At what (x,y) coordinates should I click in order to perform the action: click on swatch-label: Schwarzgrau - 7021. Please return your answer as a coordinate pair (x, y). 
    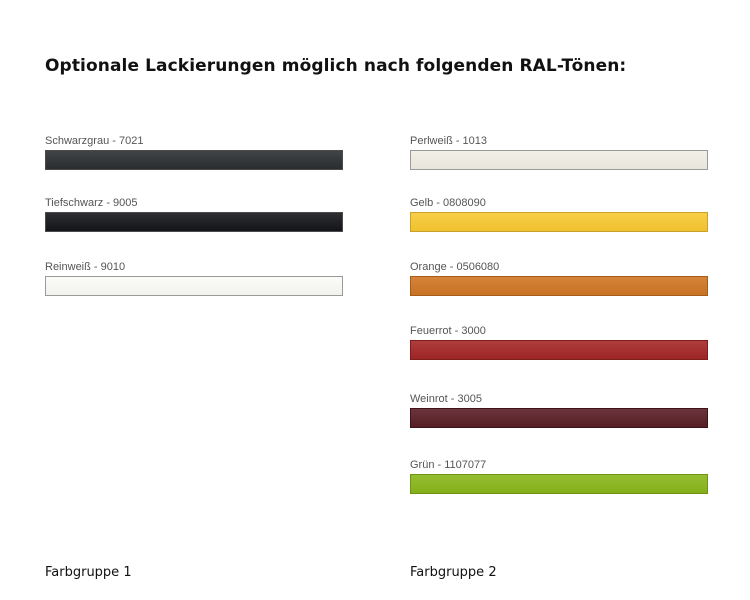
    Looking at the image, I should click on (94, 141).